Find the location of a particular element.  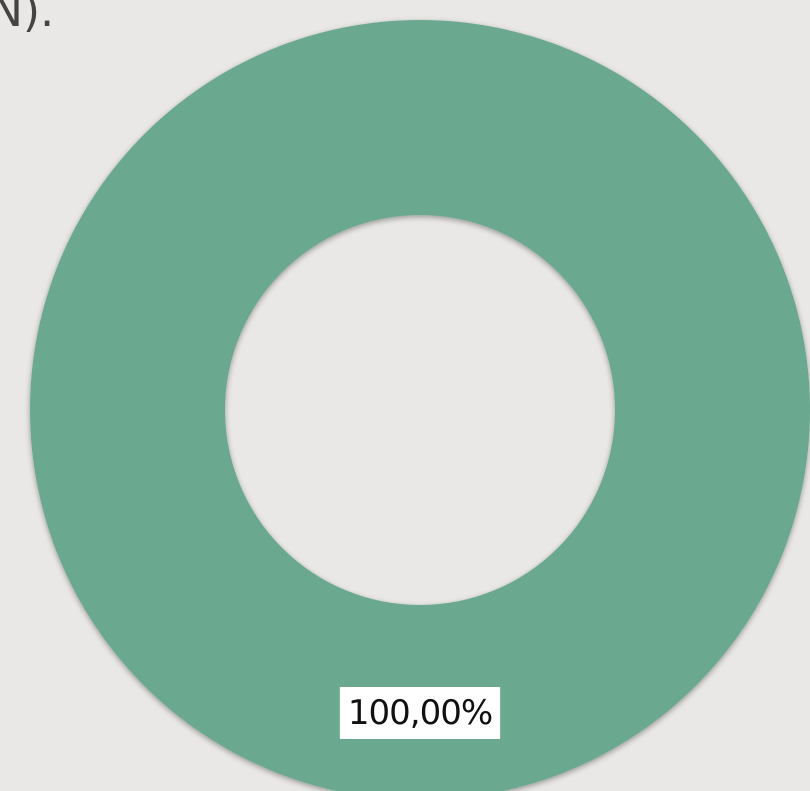

value-label-box is located at coordinates (420, 713).